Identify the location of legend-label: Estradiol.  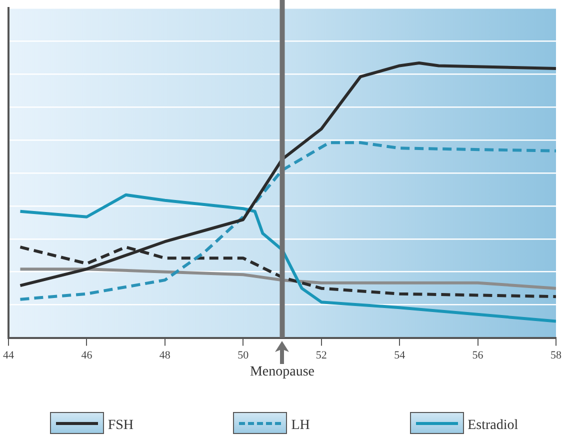
(493, 426).